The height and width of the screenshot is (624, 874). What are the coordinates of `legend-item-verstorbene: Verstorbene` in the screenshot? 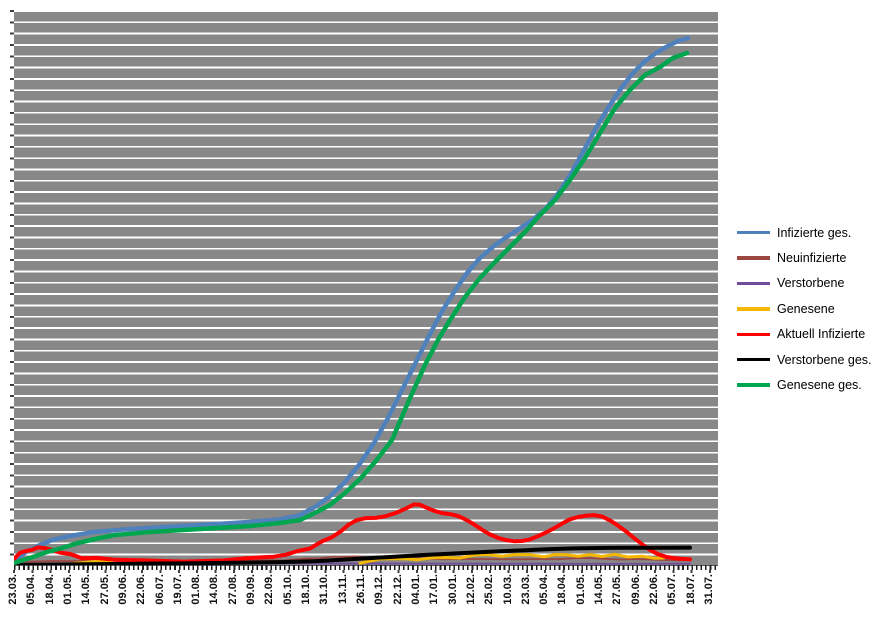 It's located at (805, 283).